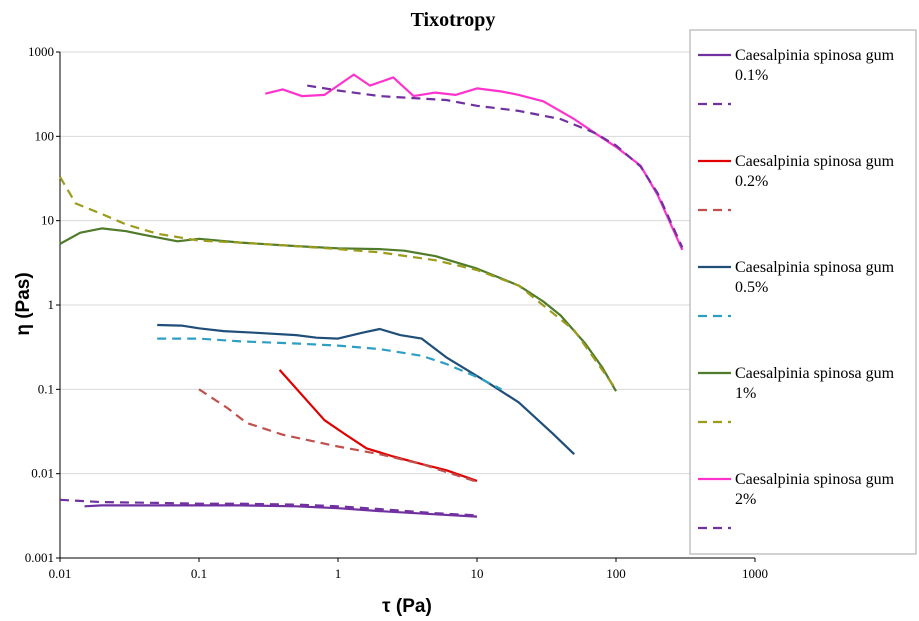  What do you see at coordinates (338, 573) in the screenshot?
I see `x-tick-label: 1` at bounding box center [338, 573].